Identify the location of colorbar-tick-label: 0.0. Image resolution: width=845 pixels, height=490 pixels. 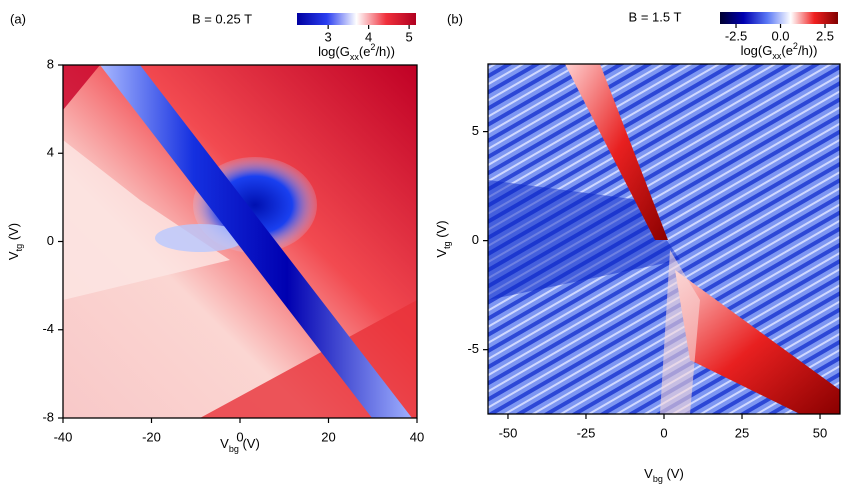
(780, 35).